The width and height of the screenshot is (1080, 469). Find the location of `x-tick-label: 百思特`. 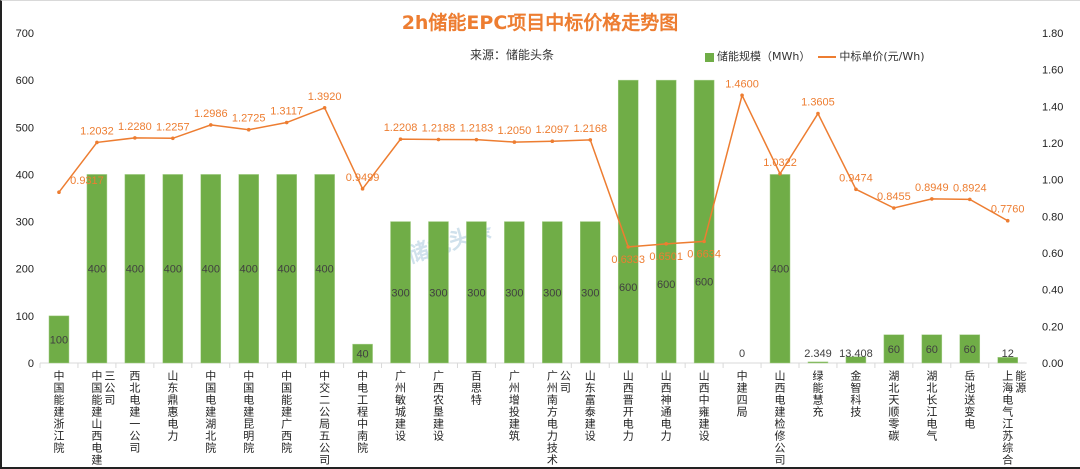

x-tick-label: 百思特 is located at coordinates (476, 388).